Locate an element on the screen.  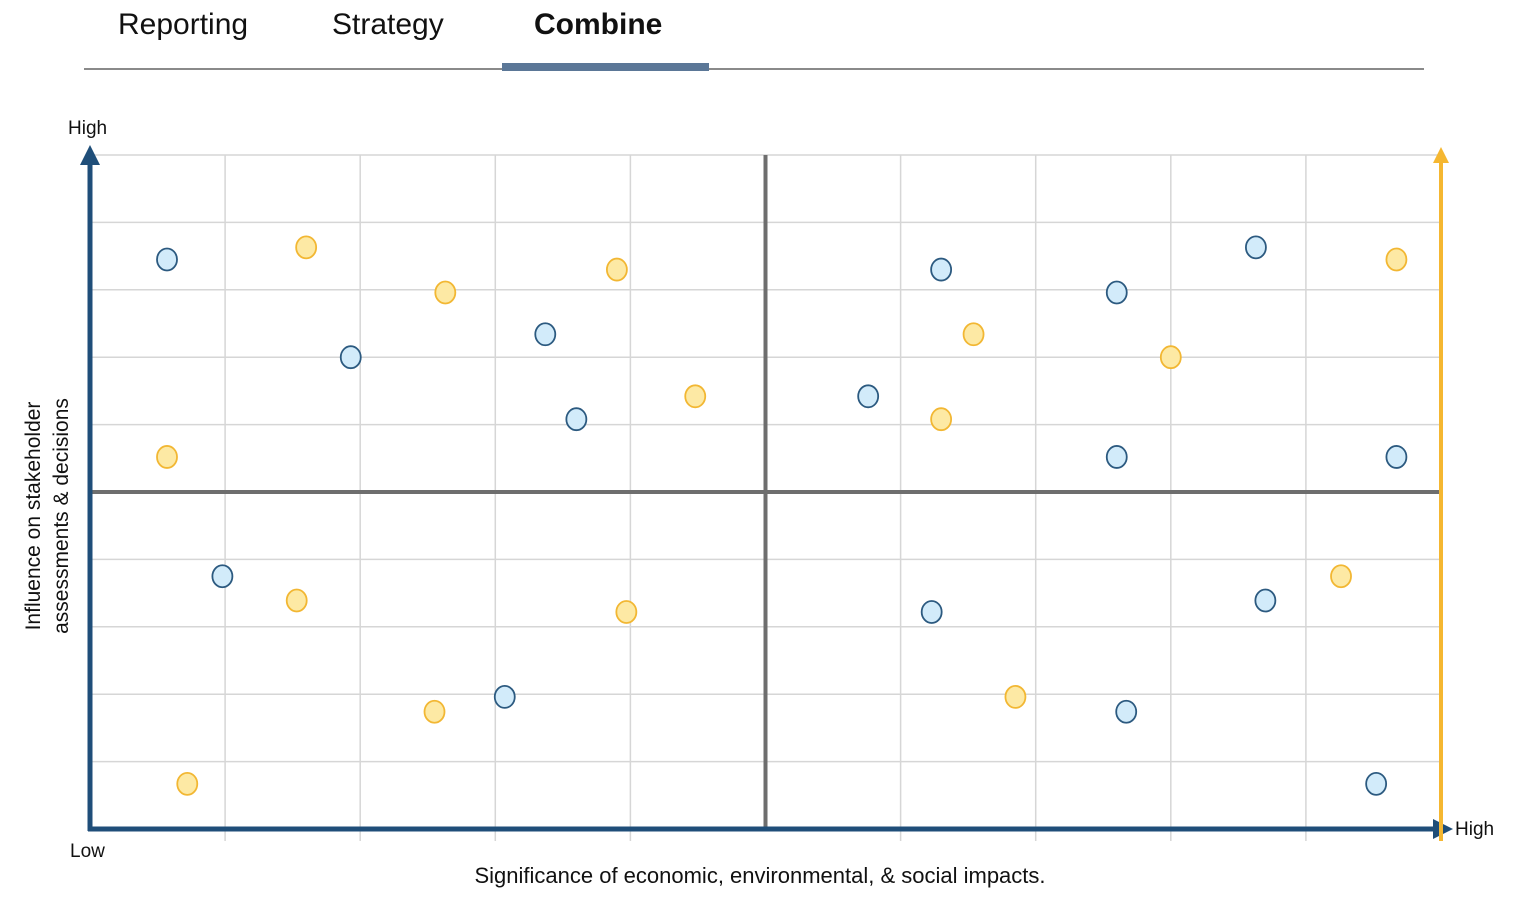
tab-strategy: Strategy is located at coordinates (388, 24).